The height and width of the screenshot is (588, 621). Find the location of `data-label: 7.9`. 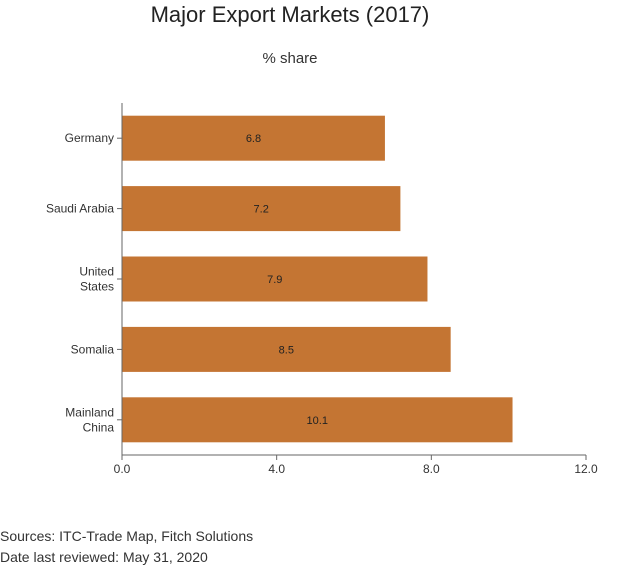

data-label: 7.9 is located at coordinates (274, 280).